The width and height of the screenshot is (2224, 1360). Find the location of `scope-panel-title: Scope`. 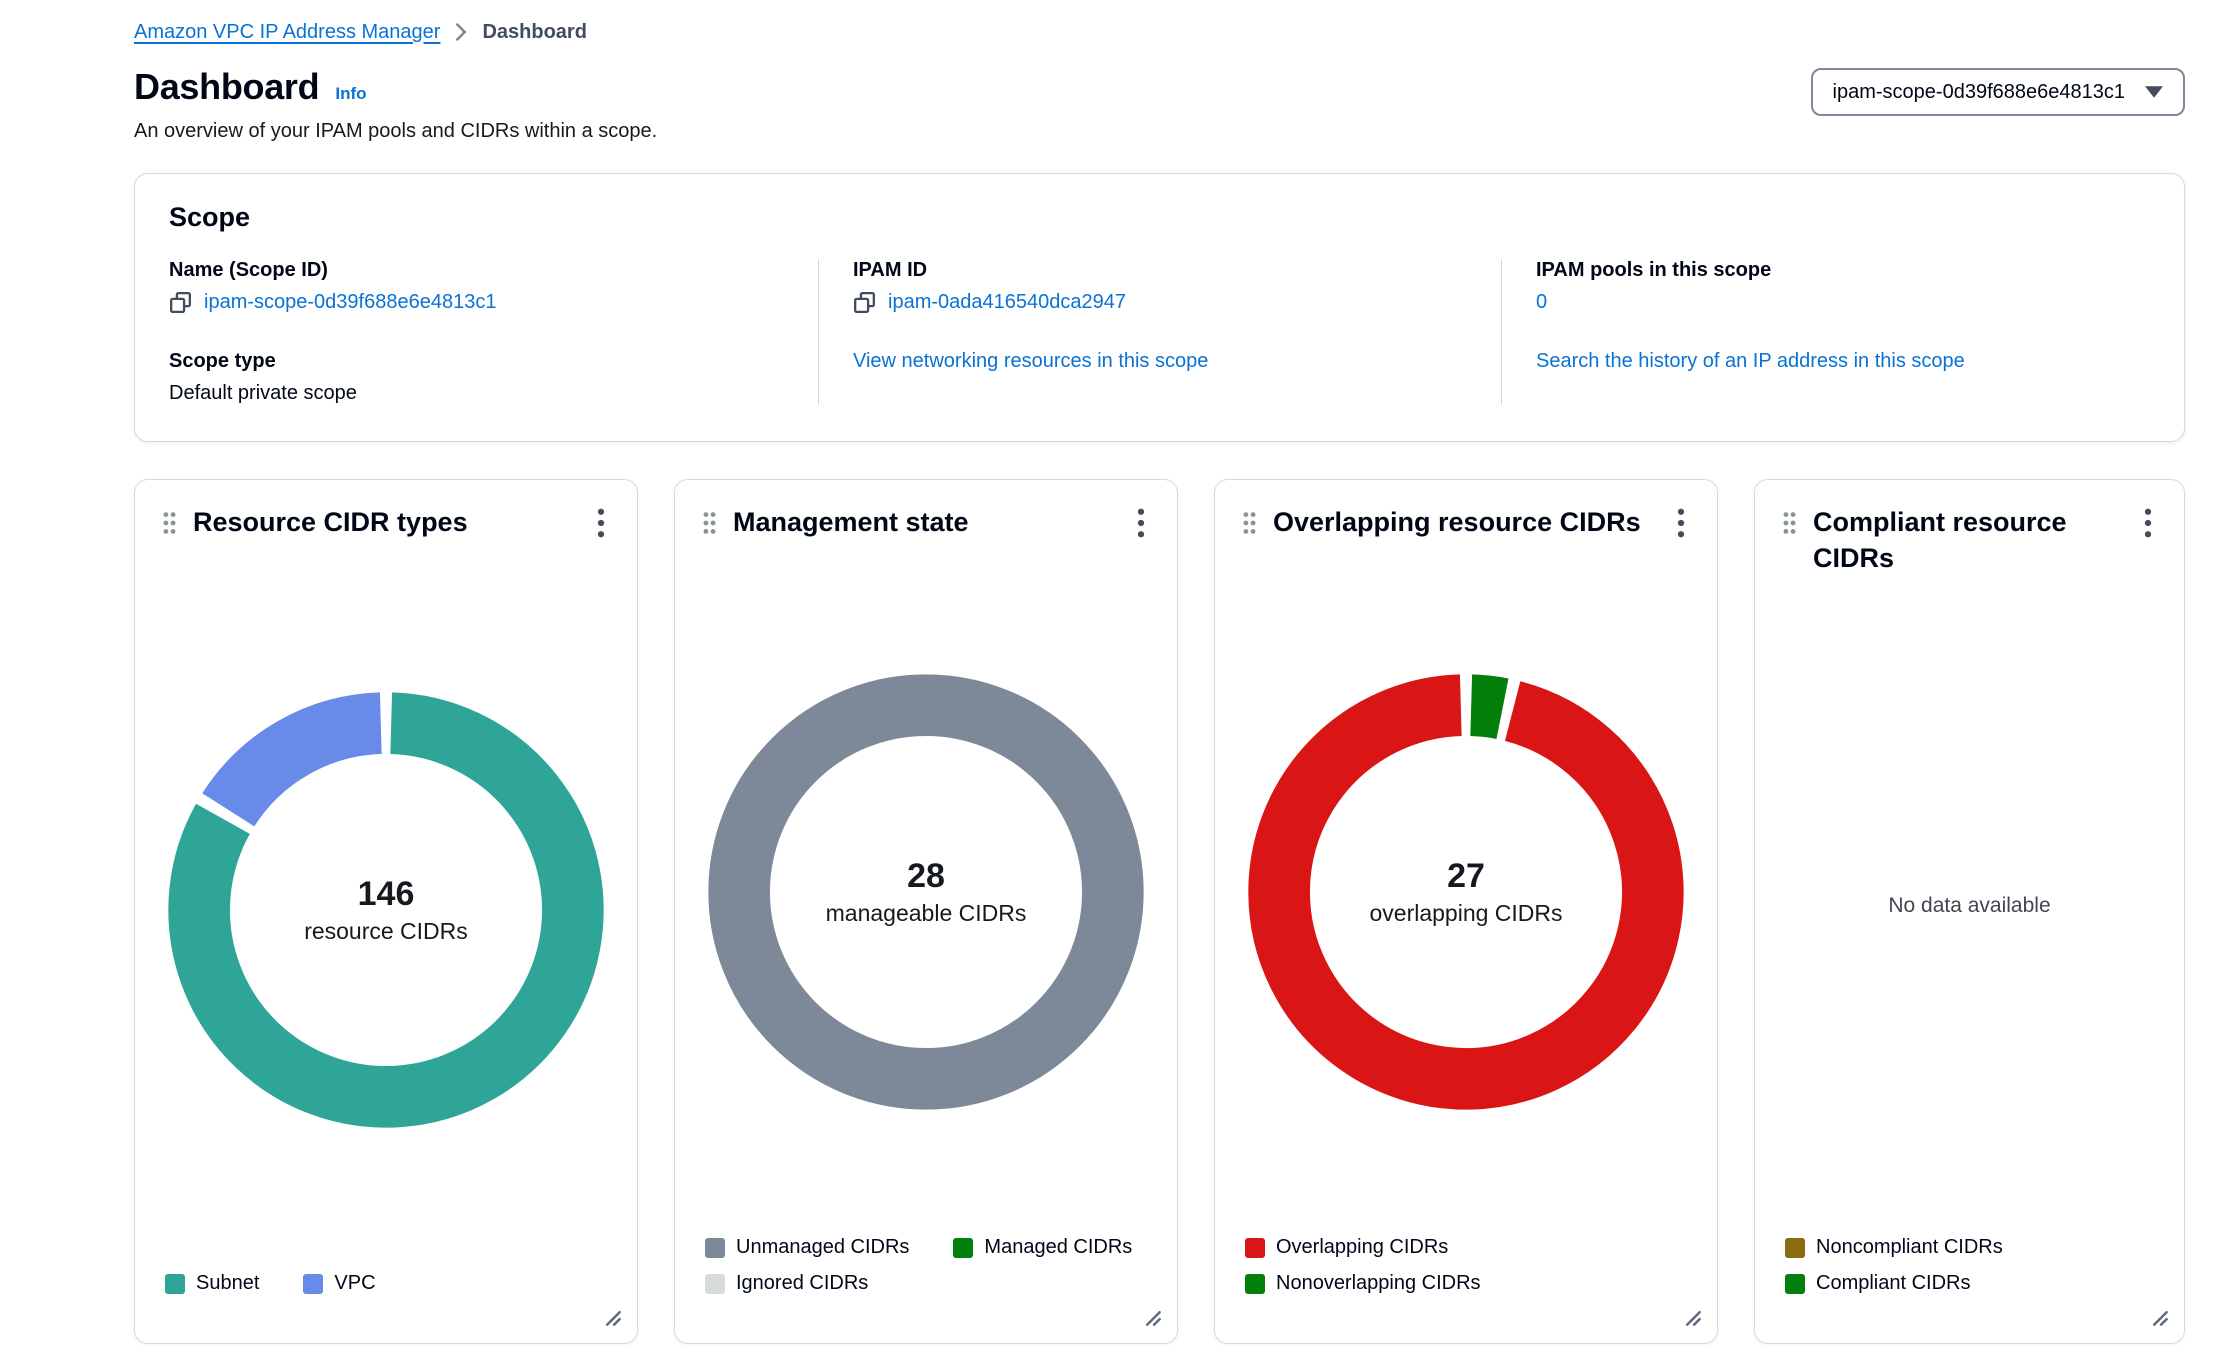

scope-panel-title: Scope is located at coordinates (210, 217).